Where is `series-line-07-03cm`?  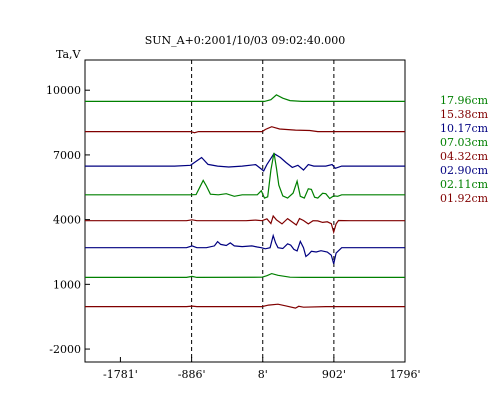 series-line-07-03cm is located at coordinates (245, 176).